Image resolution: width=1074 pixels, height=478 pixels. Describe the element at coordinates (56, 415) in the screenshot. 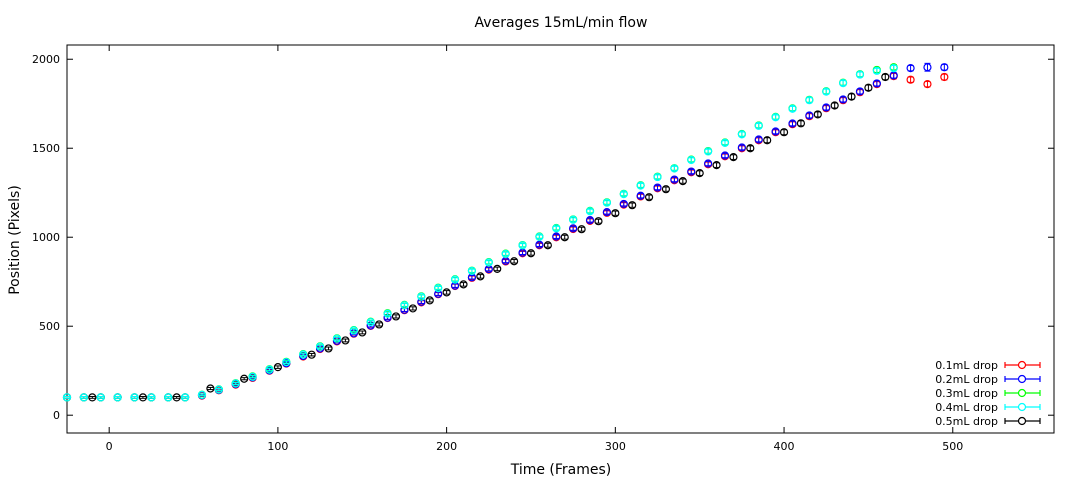

I see `y-tick-label: 0` at that location.